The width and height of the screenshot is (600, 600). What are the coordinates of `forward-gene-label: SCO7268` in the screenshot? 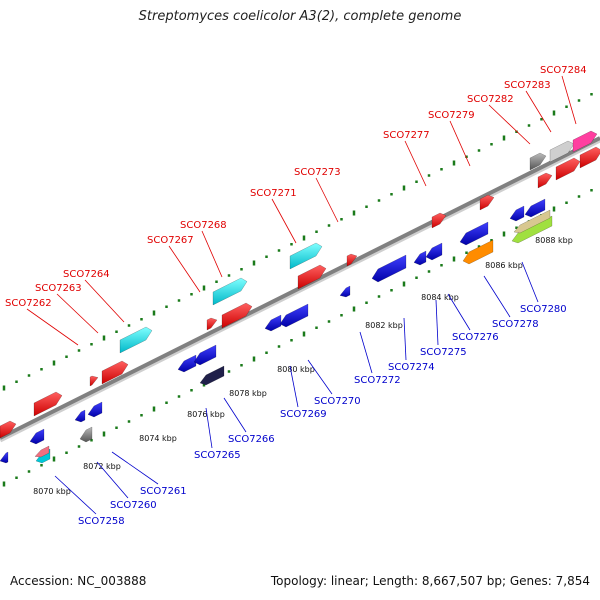 It's located at (203, 225).